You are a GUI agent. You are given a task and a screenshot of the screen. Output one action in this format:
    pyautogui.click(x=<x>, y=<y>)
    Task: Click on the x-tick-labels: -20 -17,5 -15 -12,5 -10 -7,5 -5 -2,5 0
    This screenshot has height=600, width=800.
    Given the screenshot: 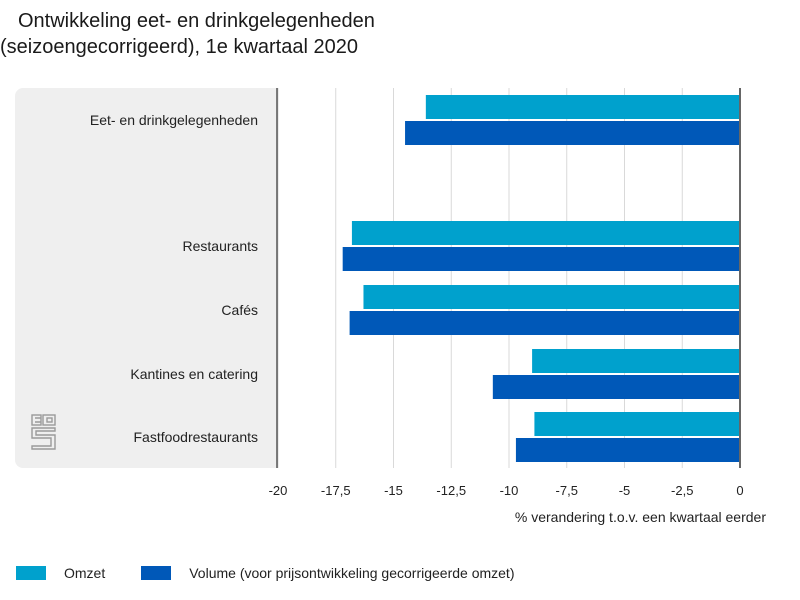 What is the action you would take?
    pyautogui.click(x=506, y=490)
    